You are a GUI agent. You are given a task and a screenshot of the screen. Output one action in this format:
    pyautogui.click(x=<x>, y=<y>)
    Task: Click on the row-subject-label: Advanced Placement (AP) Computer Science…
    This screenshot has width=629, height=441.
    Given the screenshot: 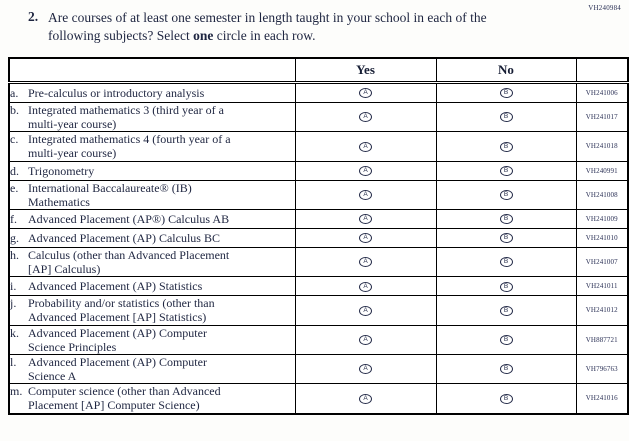 What is the action you would take?
    pyautogui.click(x=117, y=369)
    